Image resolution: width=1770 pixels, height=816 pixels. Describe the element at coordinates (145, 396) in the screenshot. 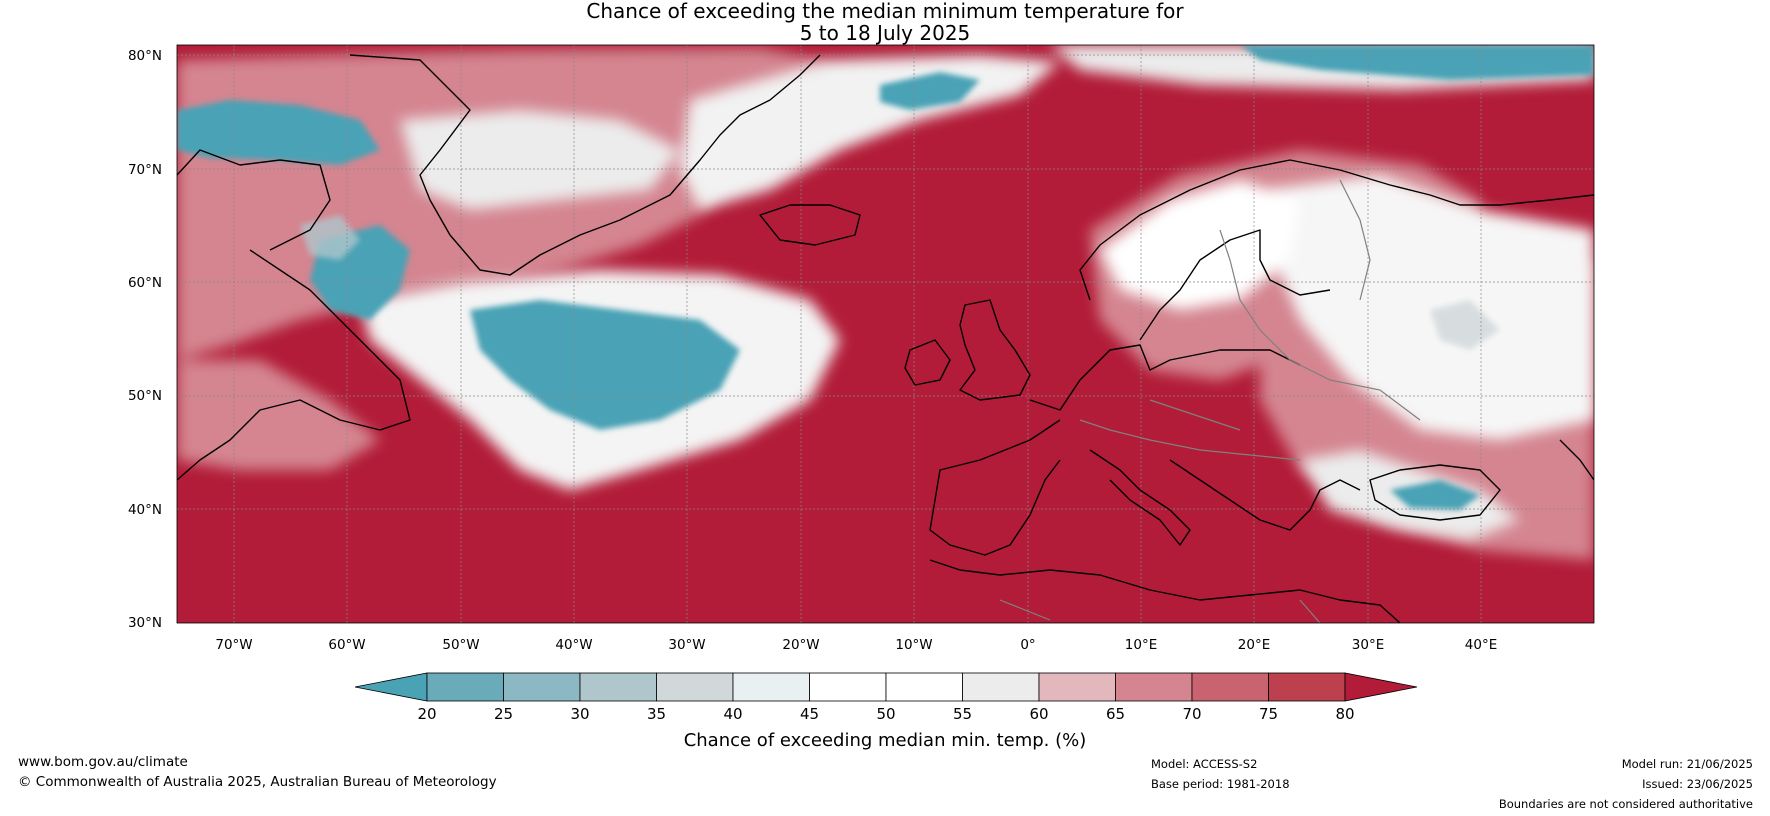

I see `lat-label-50: 50°N` at that location.